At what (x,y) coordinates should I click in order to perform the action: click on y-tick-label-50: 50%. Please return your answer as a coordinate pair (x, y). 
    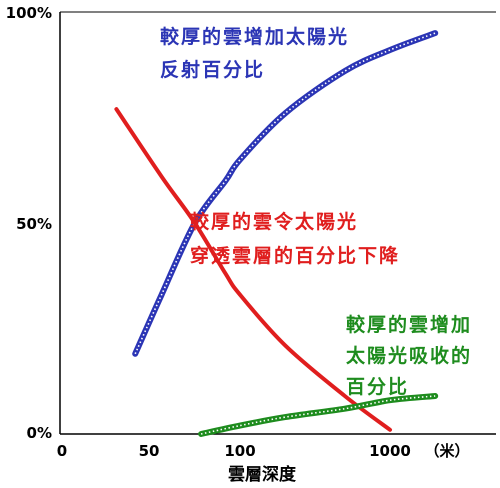
    Looking at the image, I should click on (34, 224).